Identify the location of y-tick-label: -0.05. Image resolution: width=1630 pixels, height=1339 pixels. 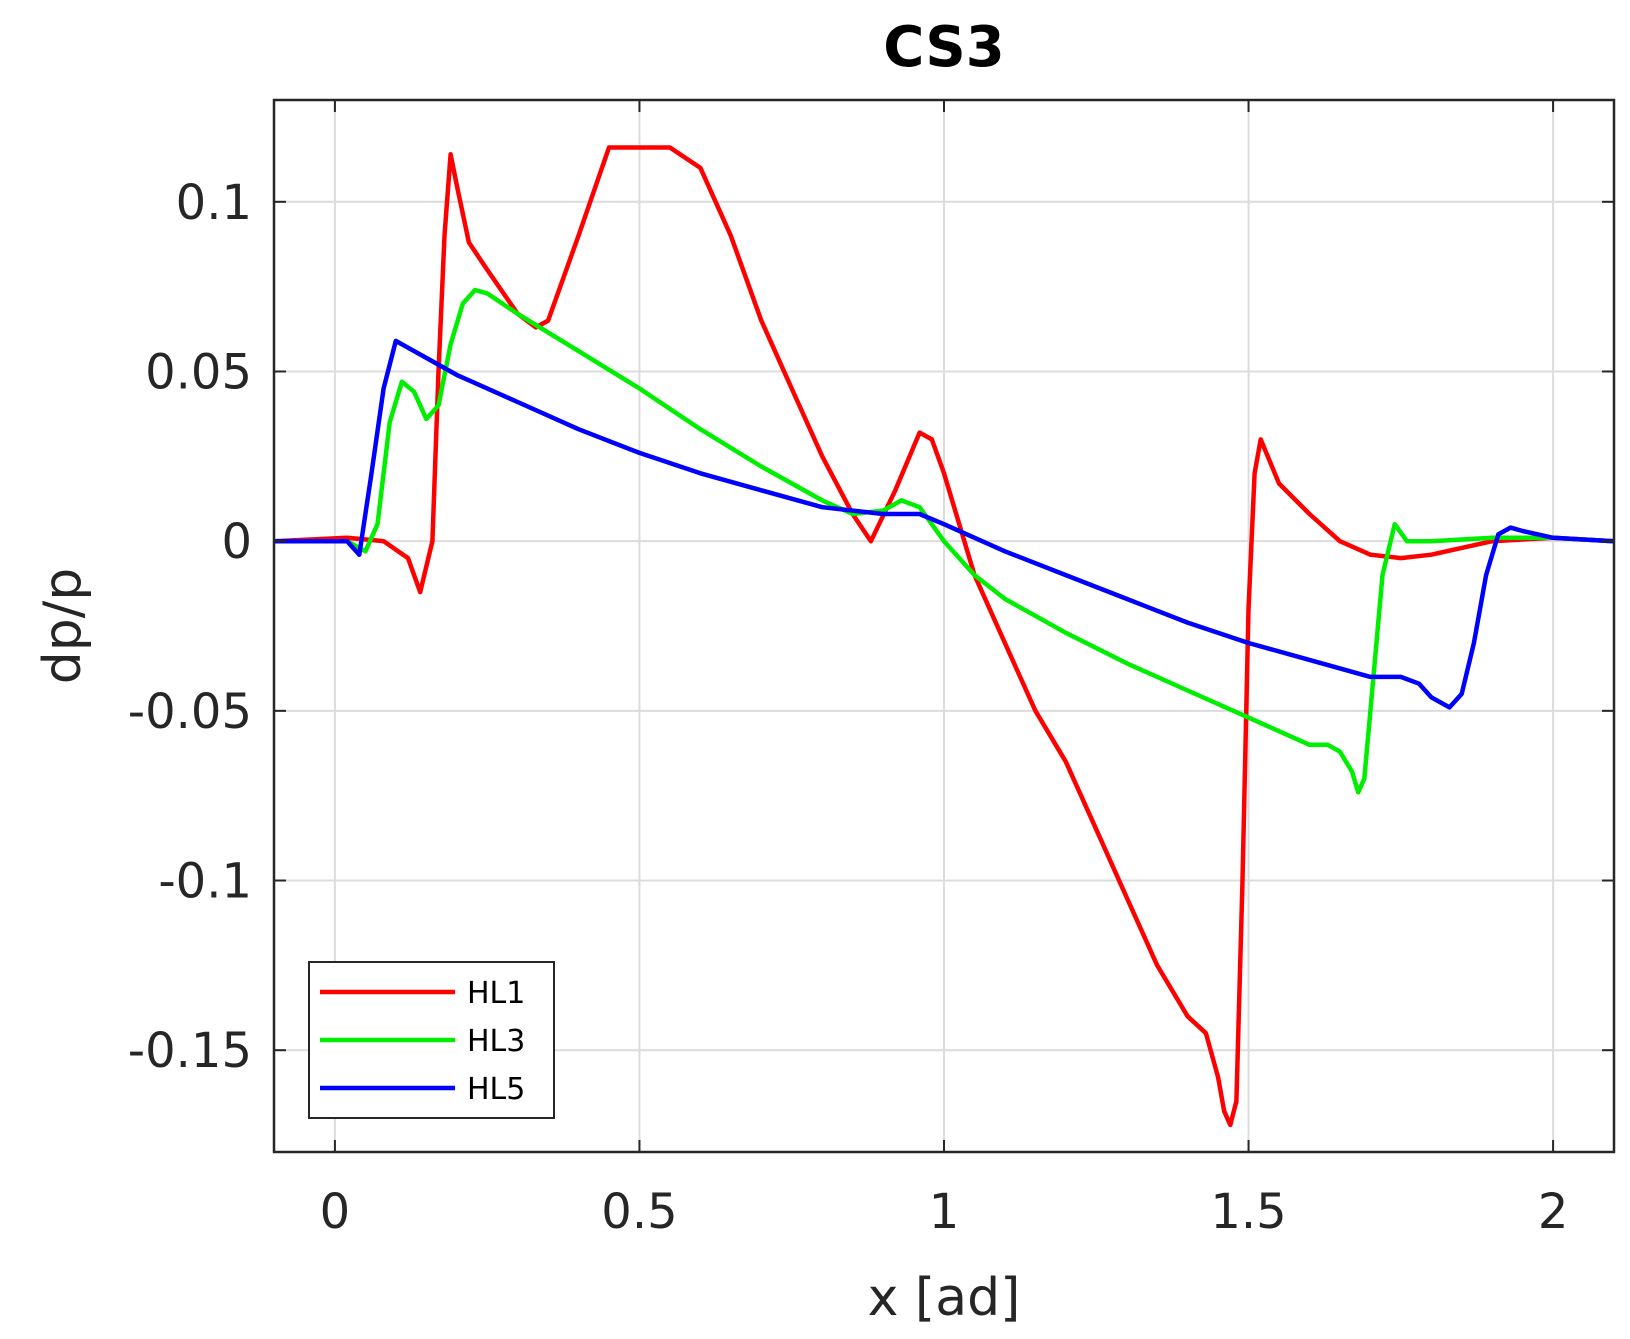
(190, 712).